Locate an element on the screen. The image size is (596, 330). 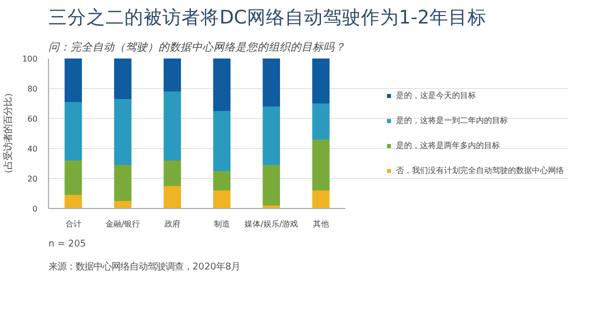
y-tick-label: 0 is located at coordinates (35, 209).